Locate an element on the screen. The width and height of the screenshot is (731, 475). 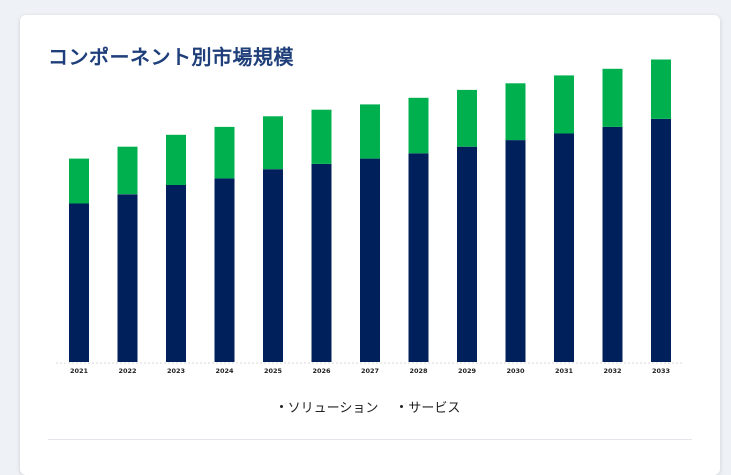
bar-service-2022 is located at coordinates (127, 170).